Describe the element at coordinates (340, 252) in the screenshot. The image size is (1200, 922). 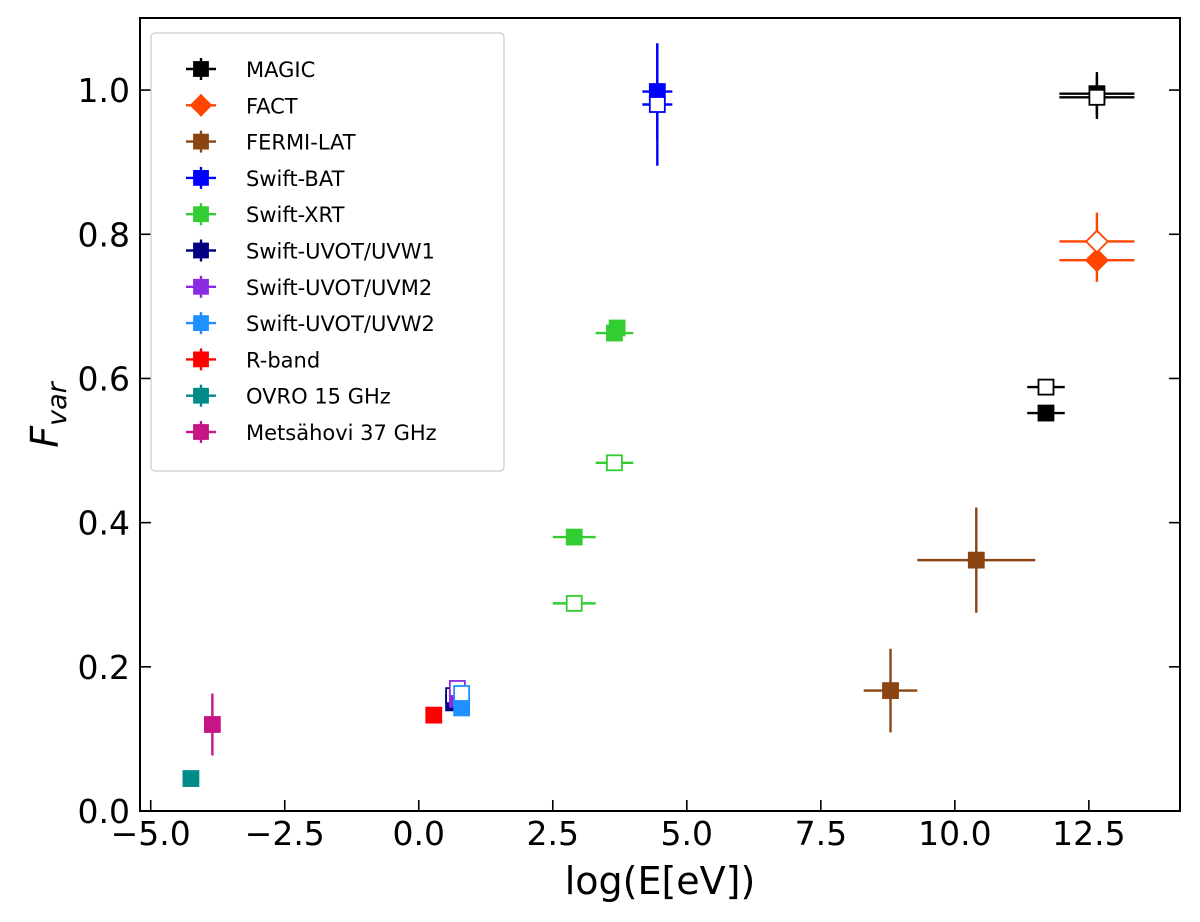
I see `legend-label: Swift-UVOT/UVW1` at that location.